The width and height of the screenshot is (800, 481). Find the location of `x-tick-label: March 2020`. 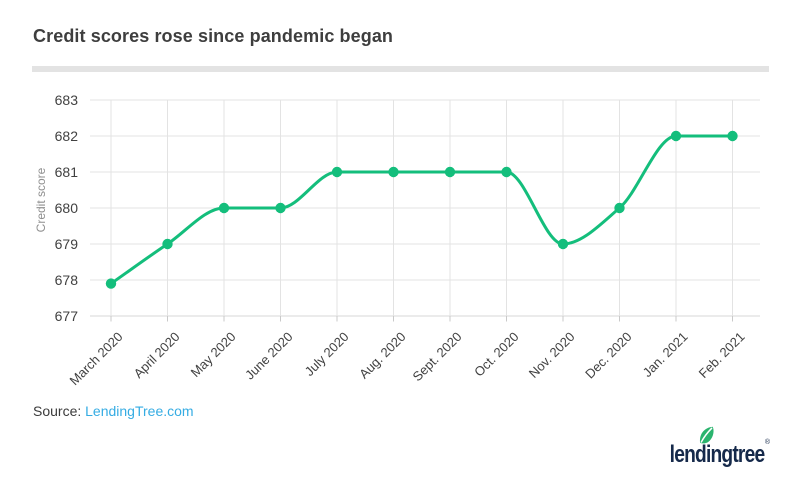

x-tick-label: March 2020 is located at coordinates (96, 359).